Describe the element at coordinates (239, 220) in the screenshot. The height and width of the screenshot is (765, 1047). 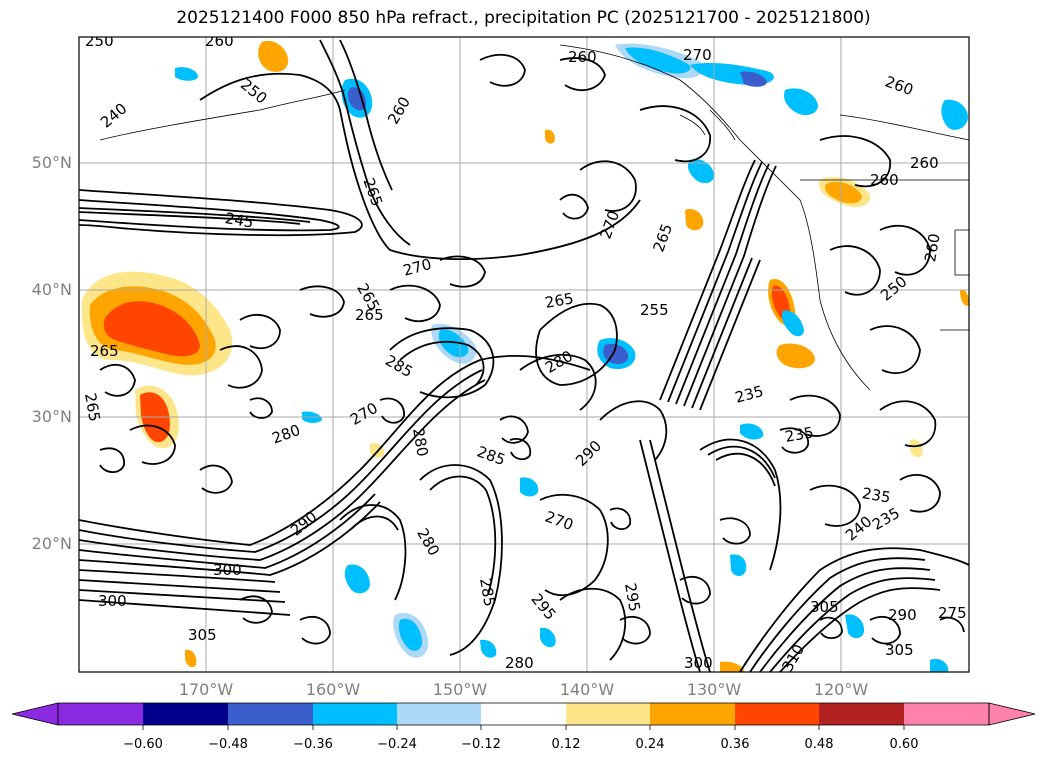
I see `contour-label: 245` at that location.